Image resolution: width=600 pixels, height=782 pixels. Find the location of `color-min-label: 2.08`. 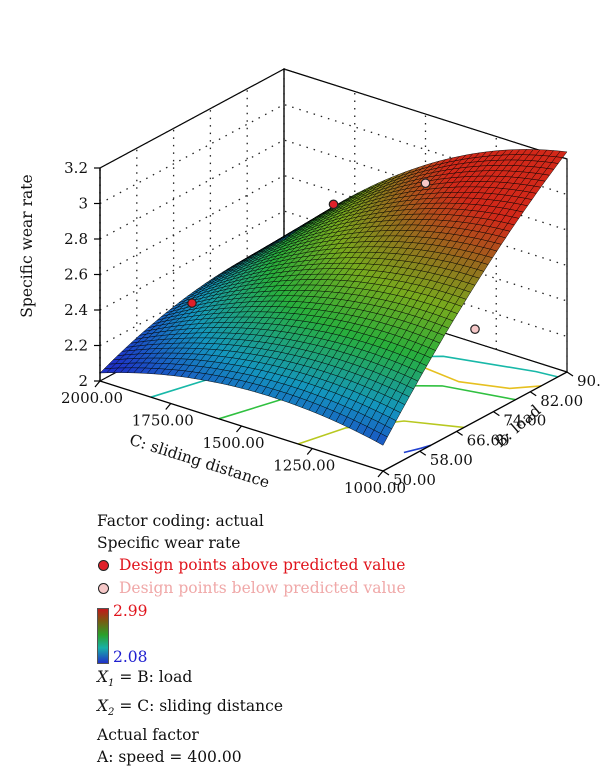

color-min-label: 2.08 is located at coordinates (130, 657).